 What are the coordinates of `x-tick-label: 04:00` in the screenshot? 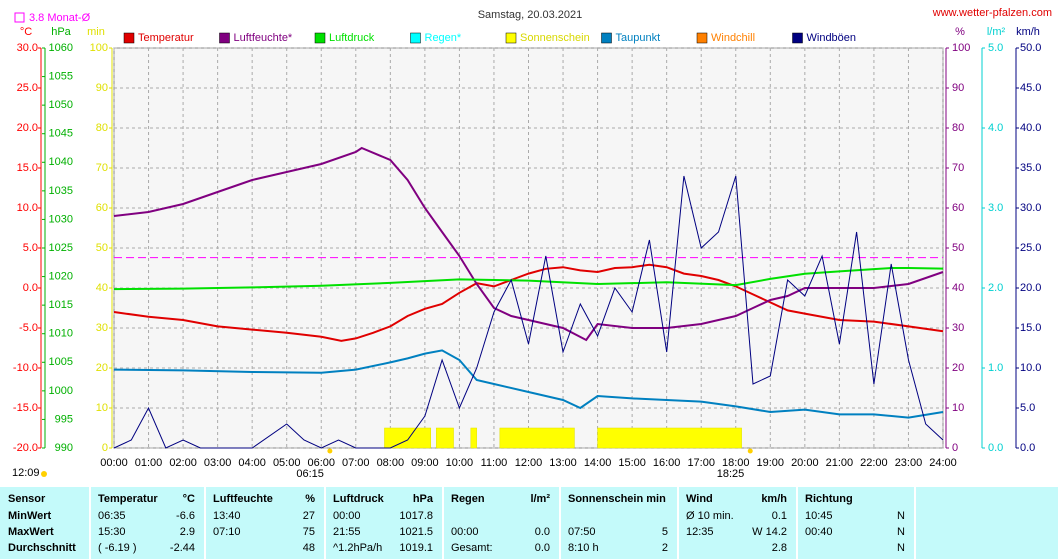 It's located at (252, 463).